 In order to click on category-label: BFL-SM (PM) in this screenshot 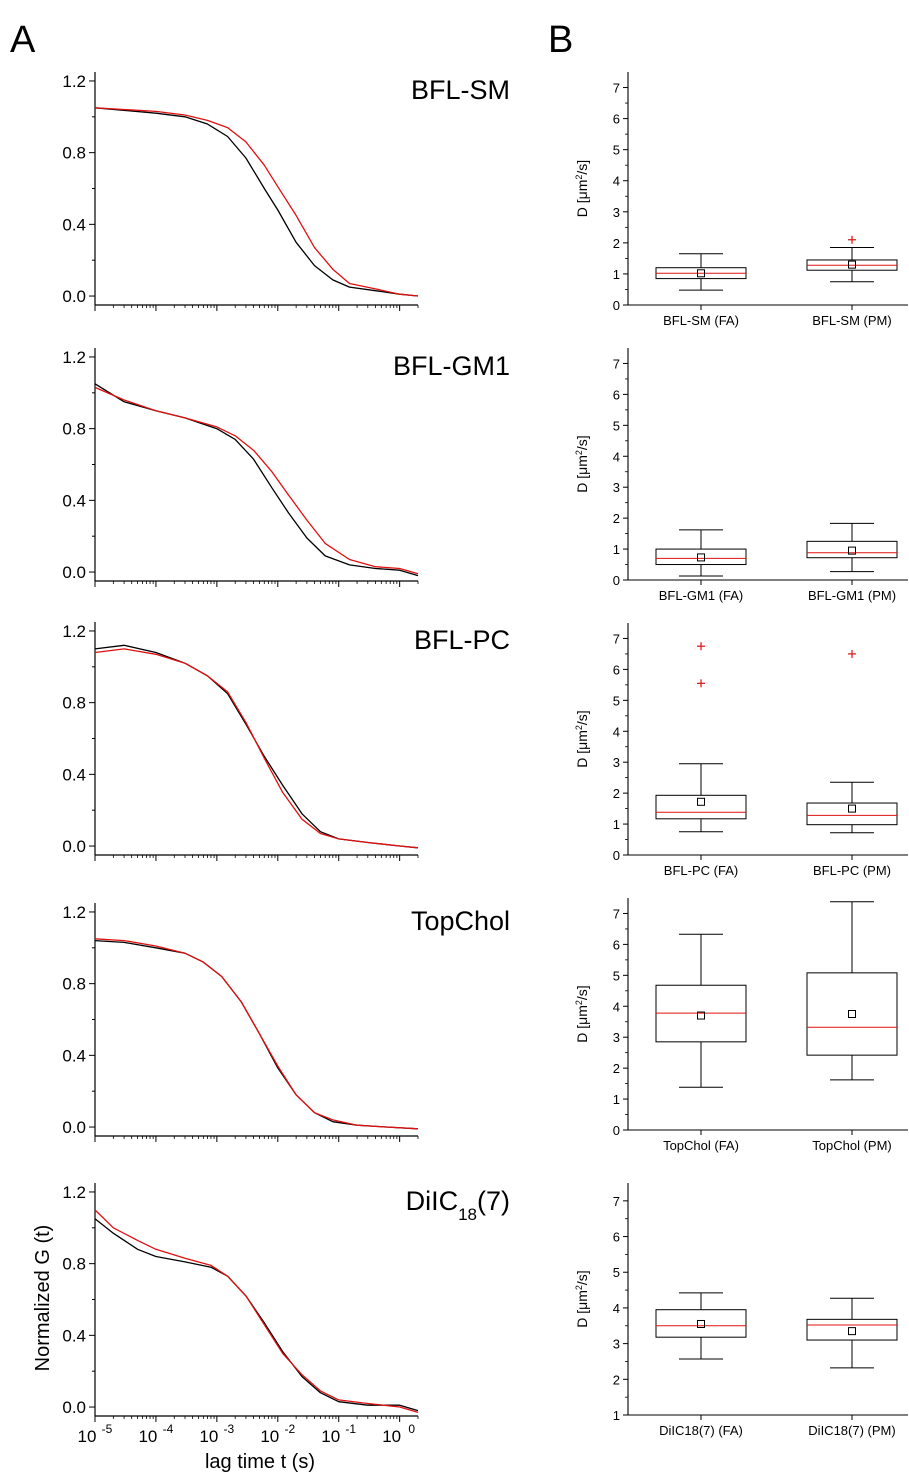, I will do `click(851, 320)`.